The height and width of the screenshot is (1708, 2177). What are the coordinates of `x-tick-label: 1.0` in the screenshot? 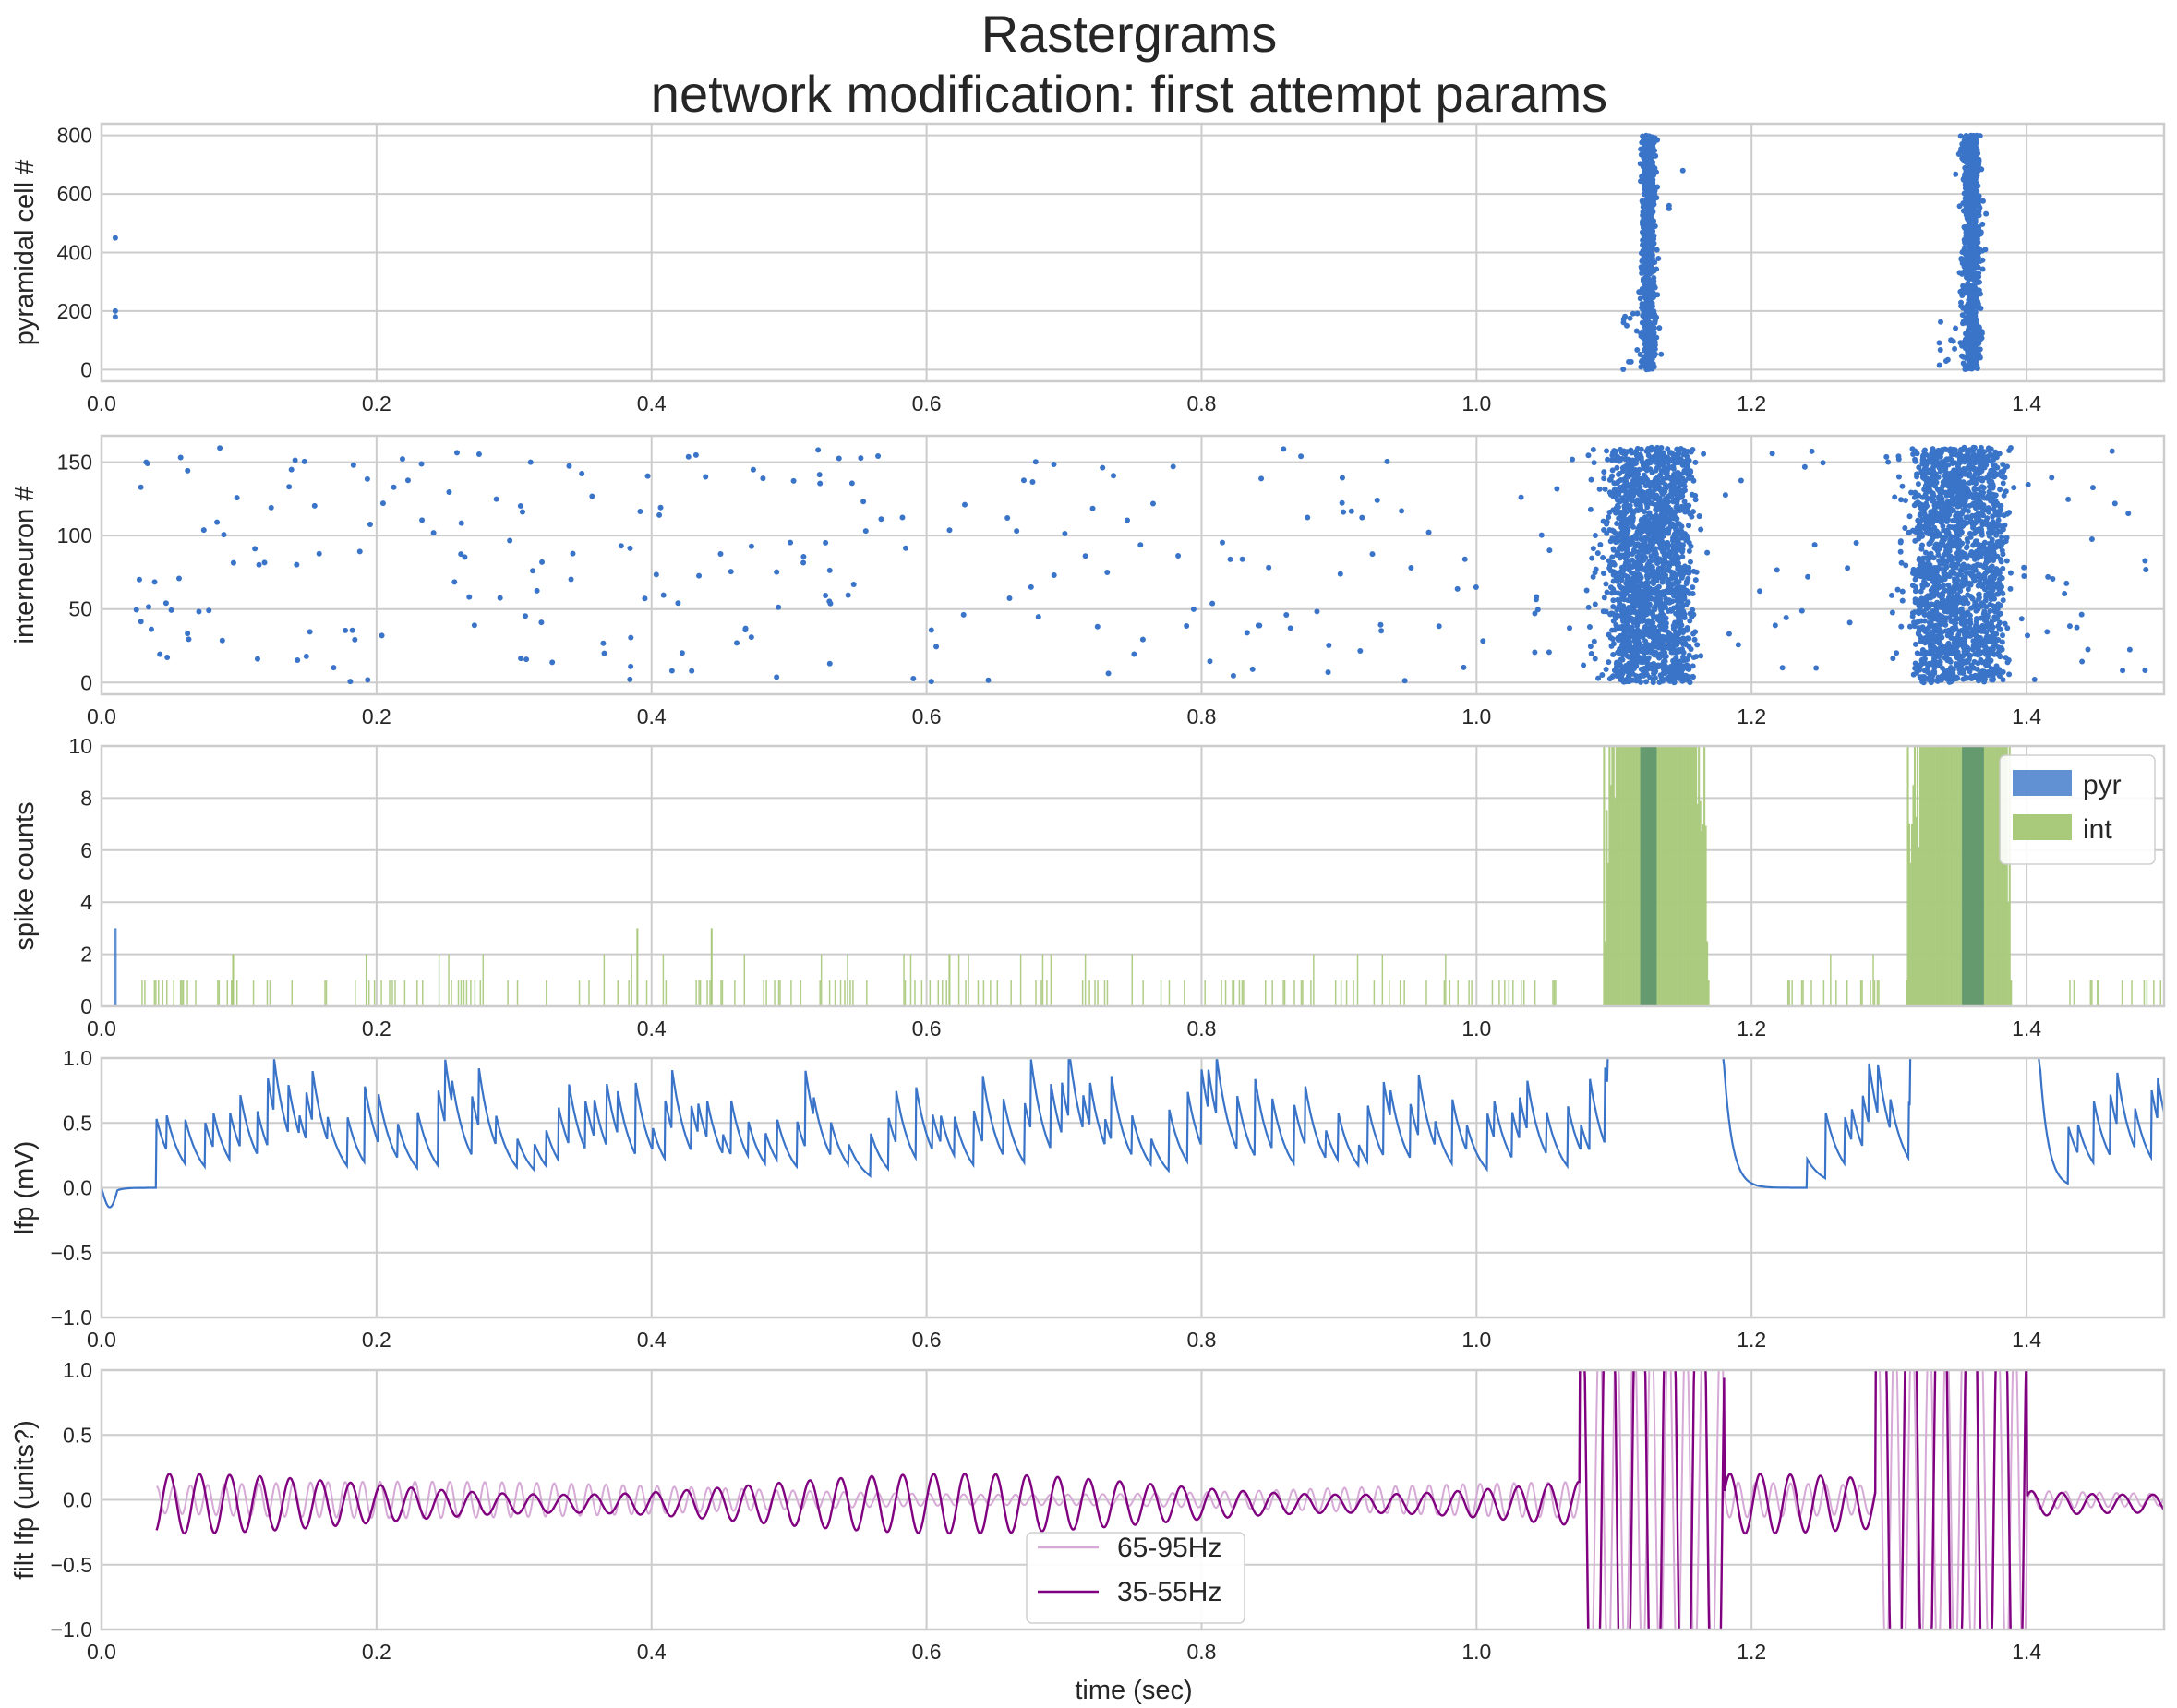 It's located at (1476, 403).